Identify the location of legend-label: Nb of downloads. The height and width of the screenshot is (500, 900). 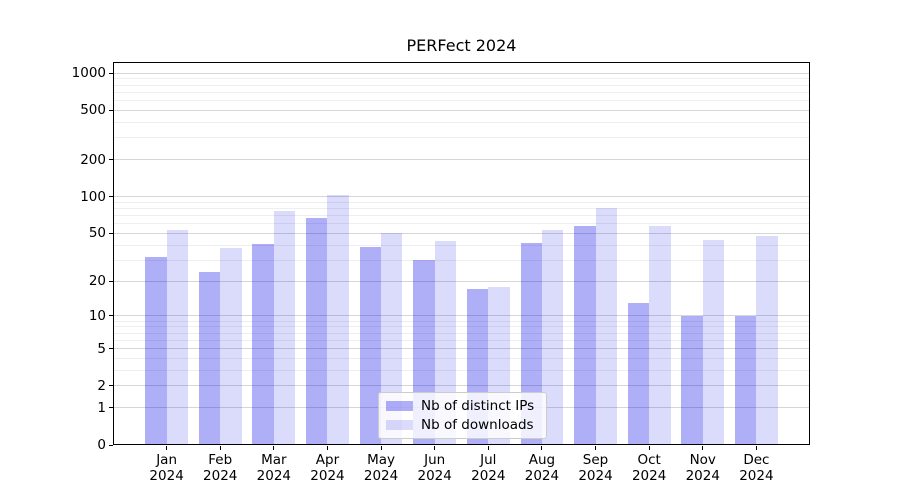
(477, 425).